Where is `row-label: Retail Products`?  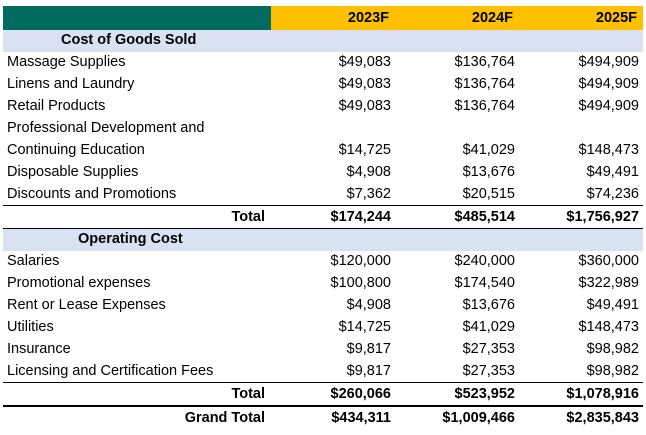
row-label: Retail Products is located at coordinates (56, 106).